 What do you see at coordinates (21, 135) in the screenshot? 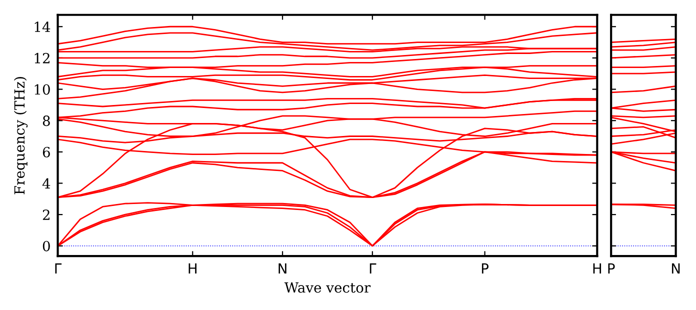
I see `y-axis-title: Frequency (THz)` at bounding box center [21, 135].